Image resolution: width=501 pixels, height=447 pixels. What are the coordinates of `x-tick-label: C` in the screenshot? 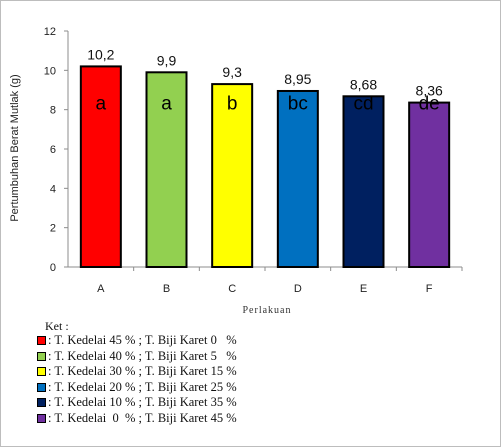 It's located at (232, 289).